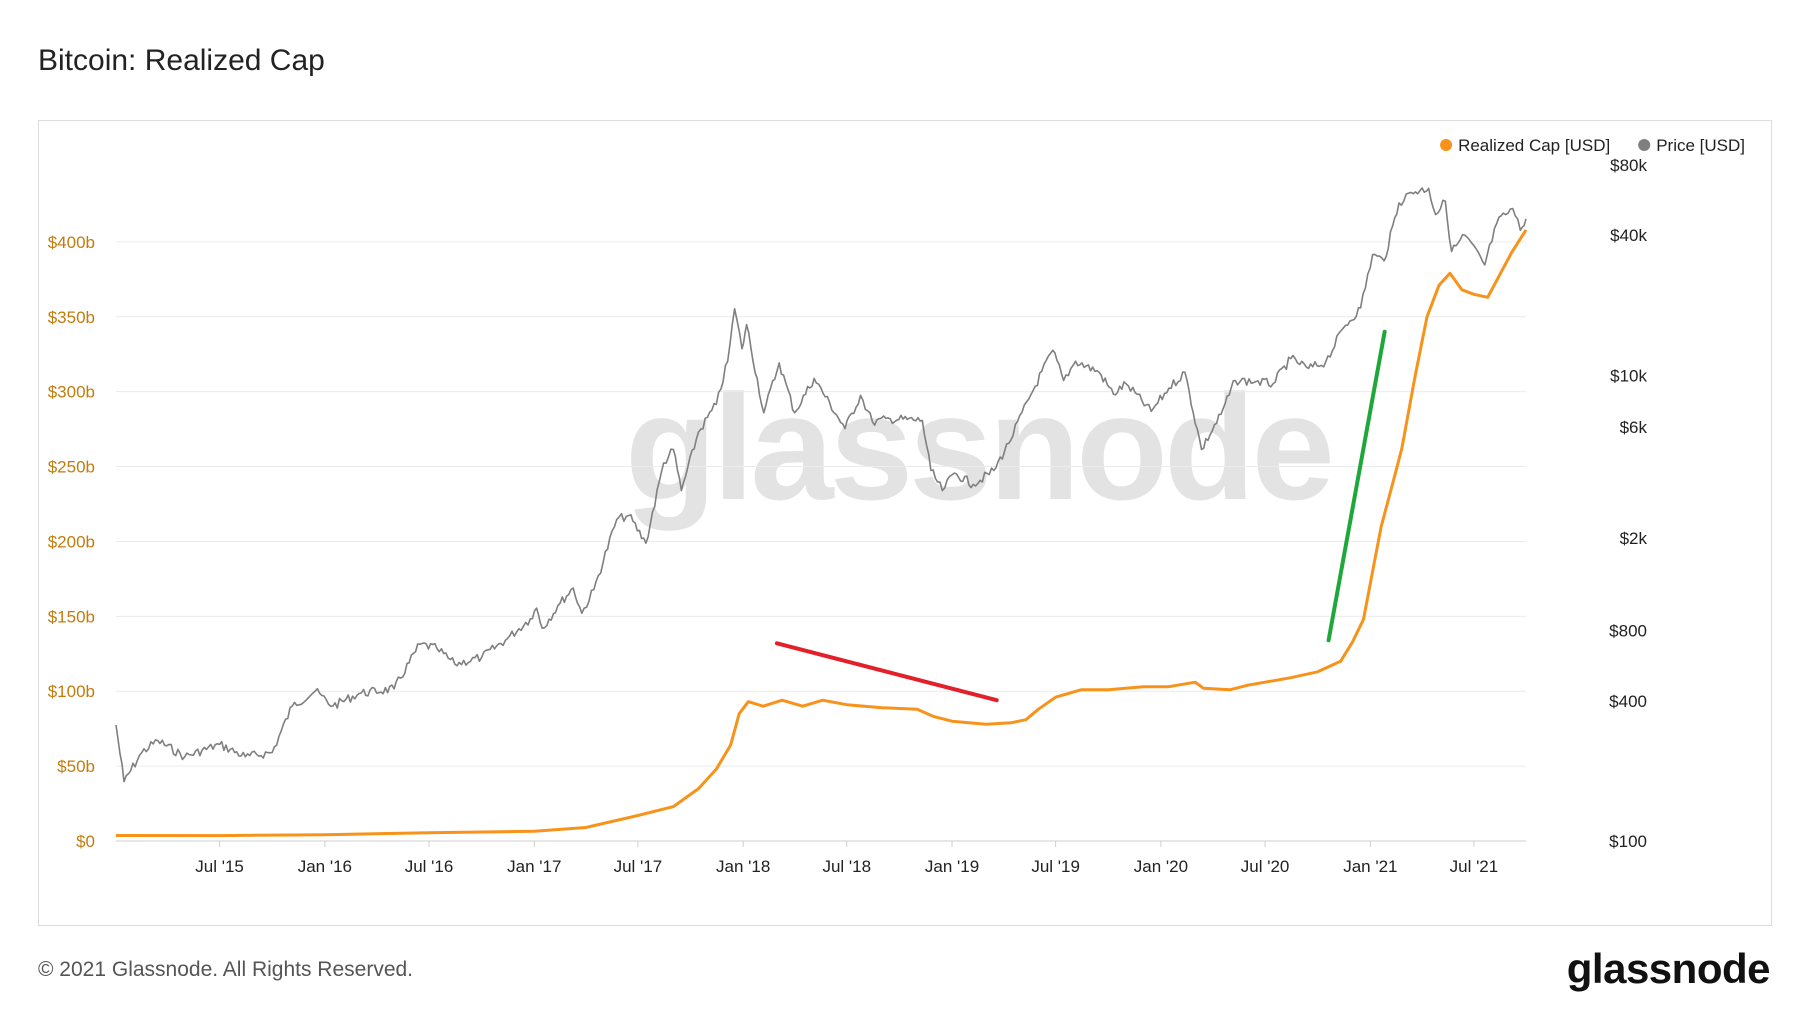 This screenshot has width=1800, height=1013. Describe the element at coordinates (71, 616) in the screenshot. I see `left-tick-label: $150b` at that location.